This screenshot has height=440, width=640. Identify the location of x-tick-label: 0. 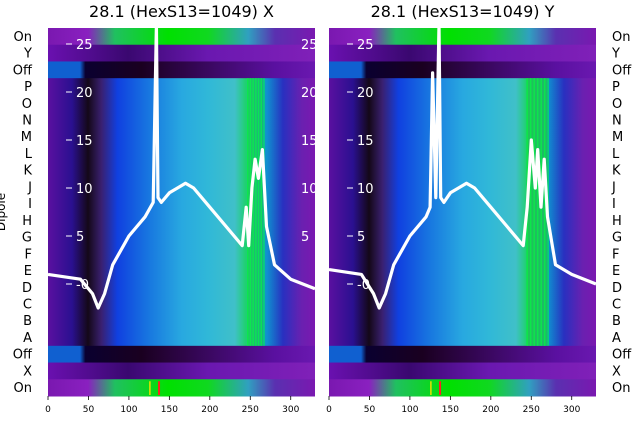
(48, 410).